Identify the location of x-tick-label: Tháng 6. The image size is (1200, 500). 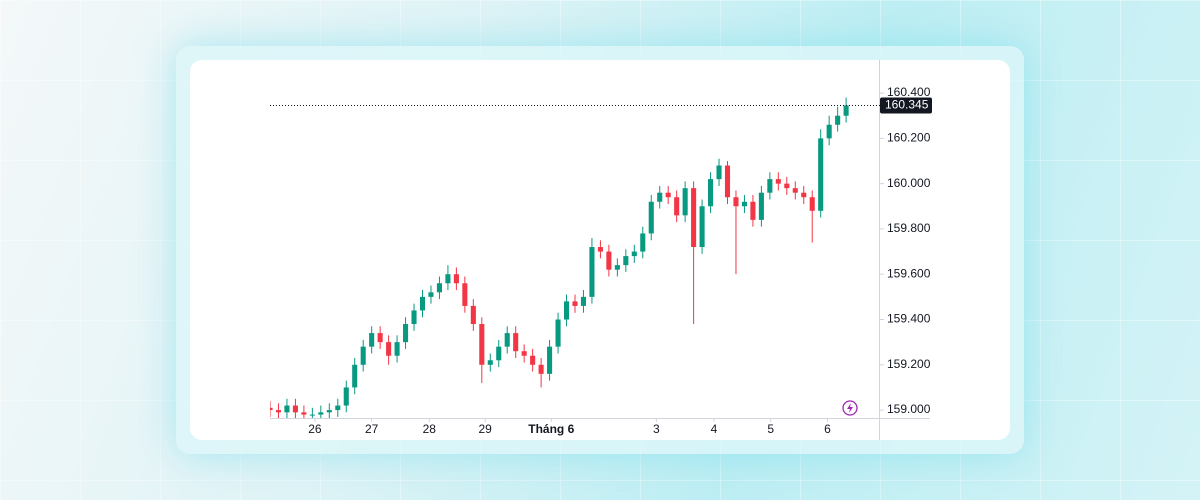
(551, 429).